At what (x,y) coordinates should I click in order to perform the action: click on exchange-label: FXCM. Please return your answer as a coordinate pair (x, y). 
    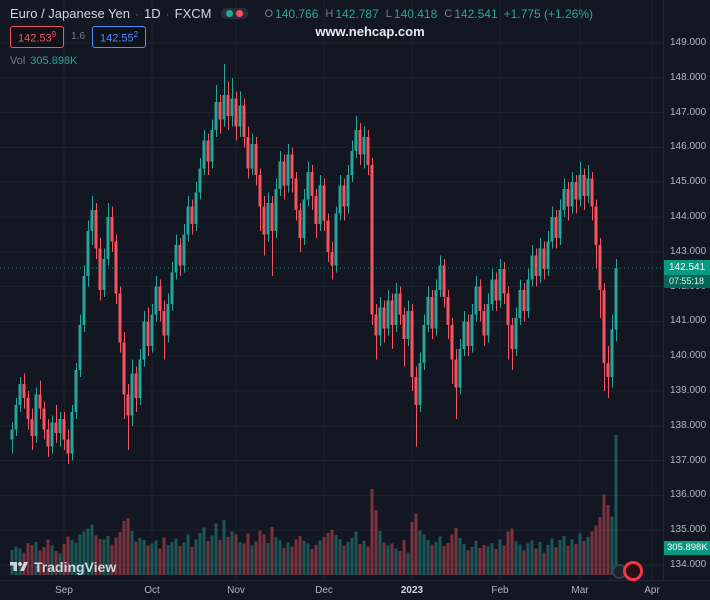
    Looking at the image, I should click on (193, 13).